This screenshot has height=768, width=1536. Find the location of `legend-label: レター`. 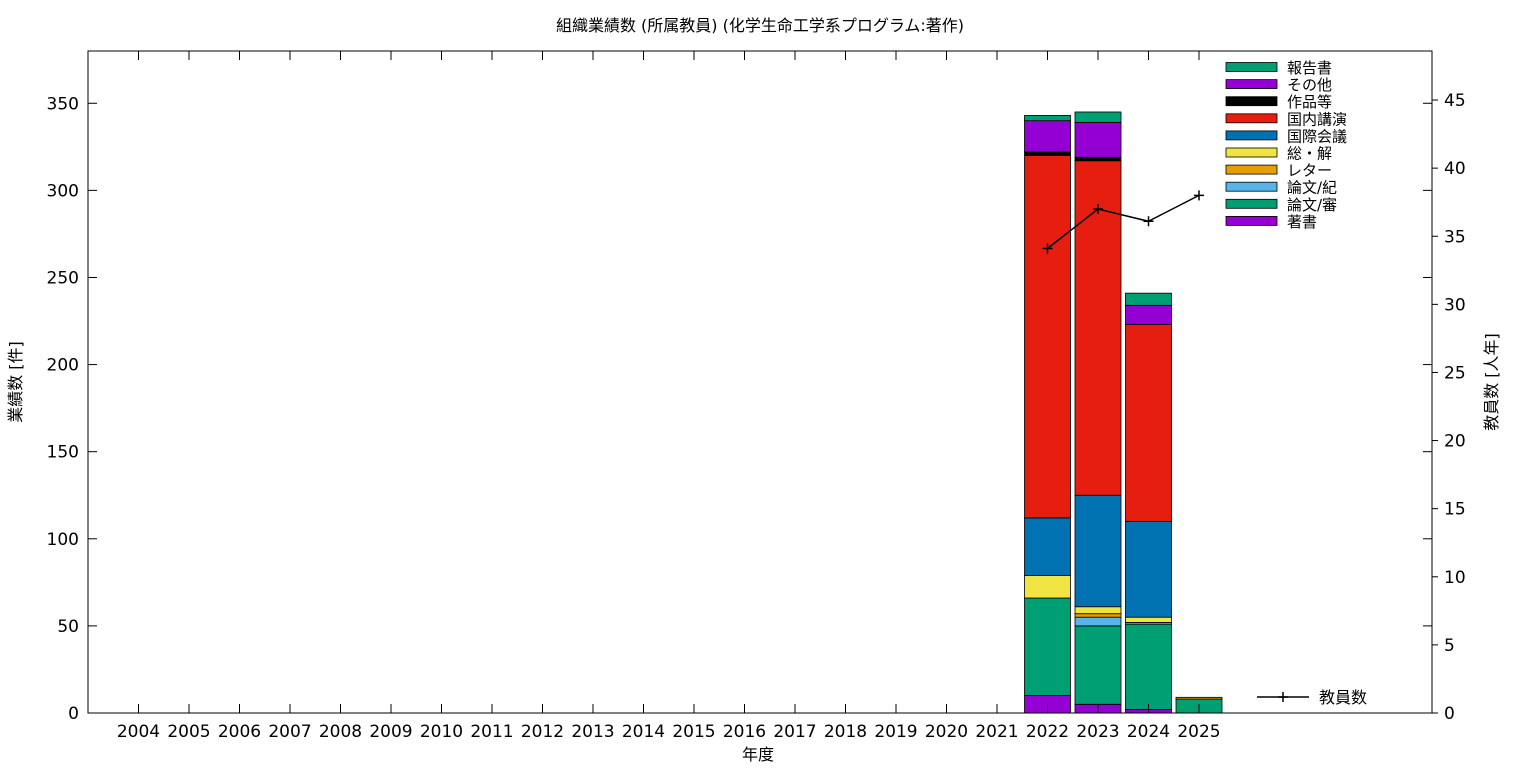

legend-label: レター is located at coordinates (1309, 171).